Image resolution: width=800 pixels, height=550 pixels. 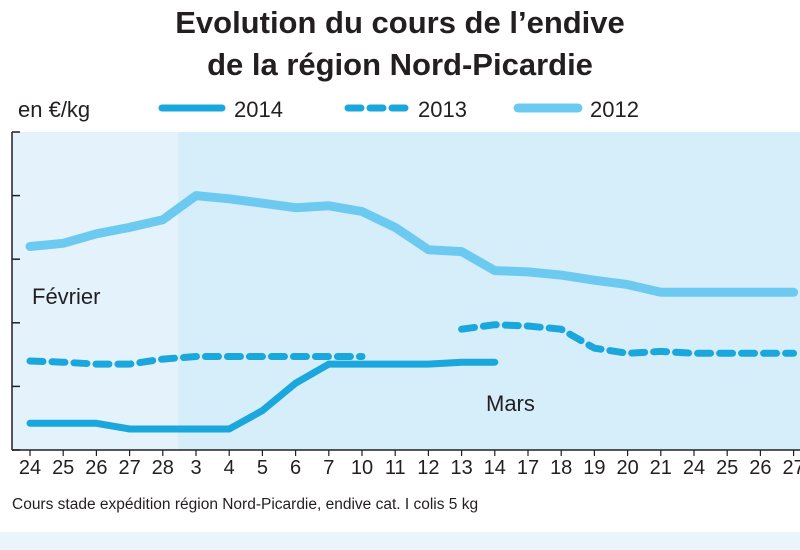 I want to click on x-tick-label: 7, so click(x=328, y=468).